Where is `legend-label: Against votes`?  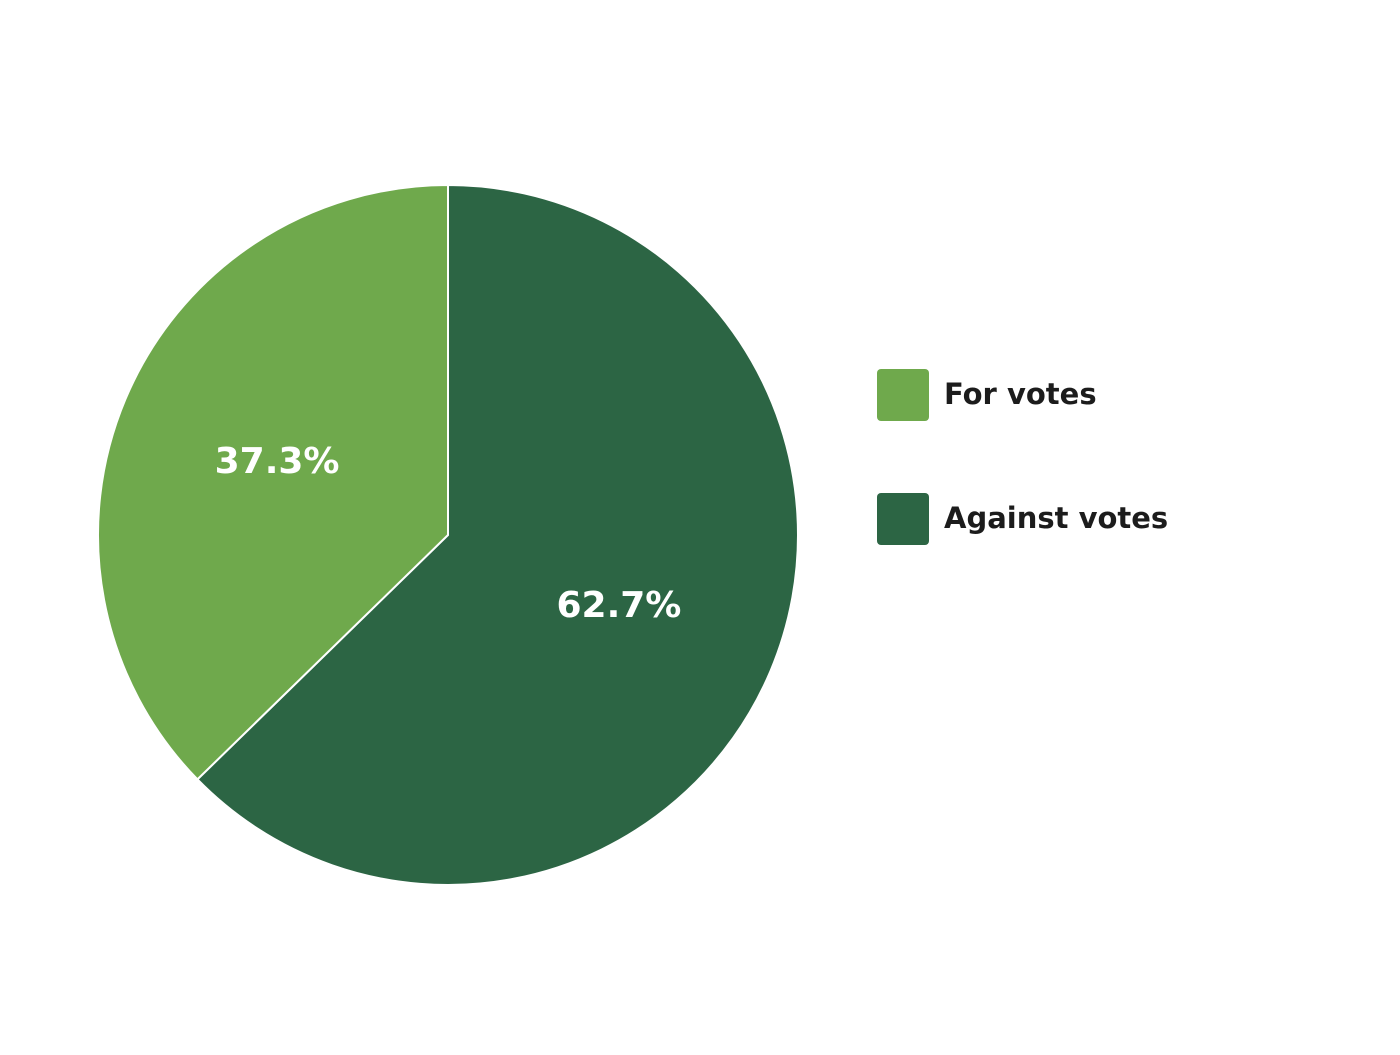 legend-label: Against votes is located at coordinates (1056, 518).